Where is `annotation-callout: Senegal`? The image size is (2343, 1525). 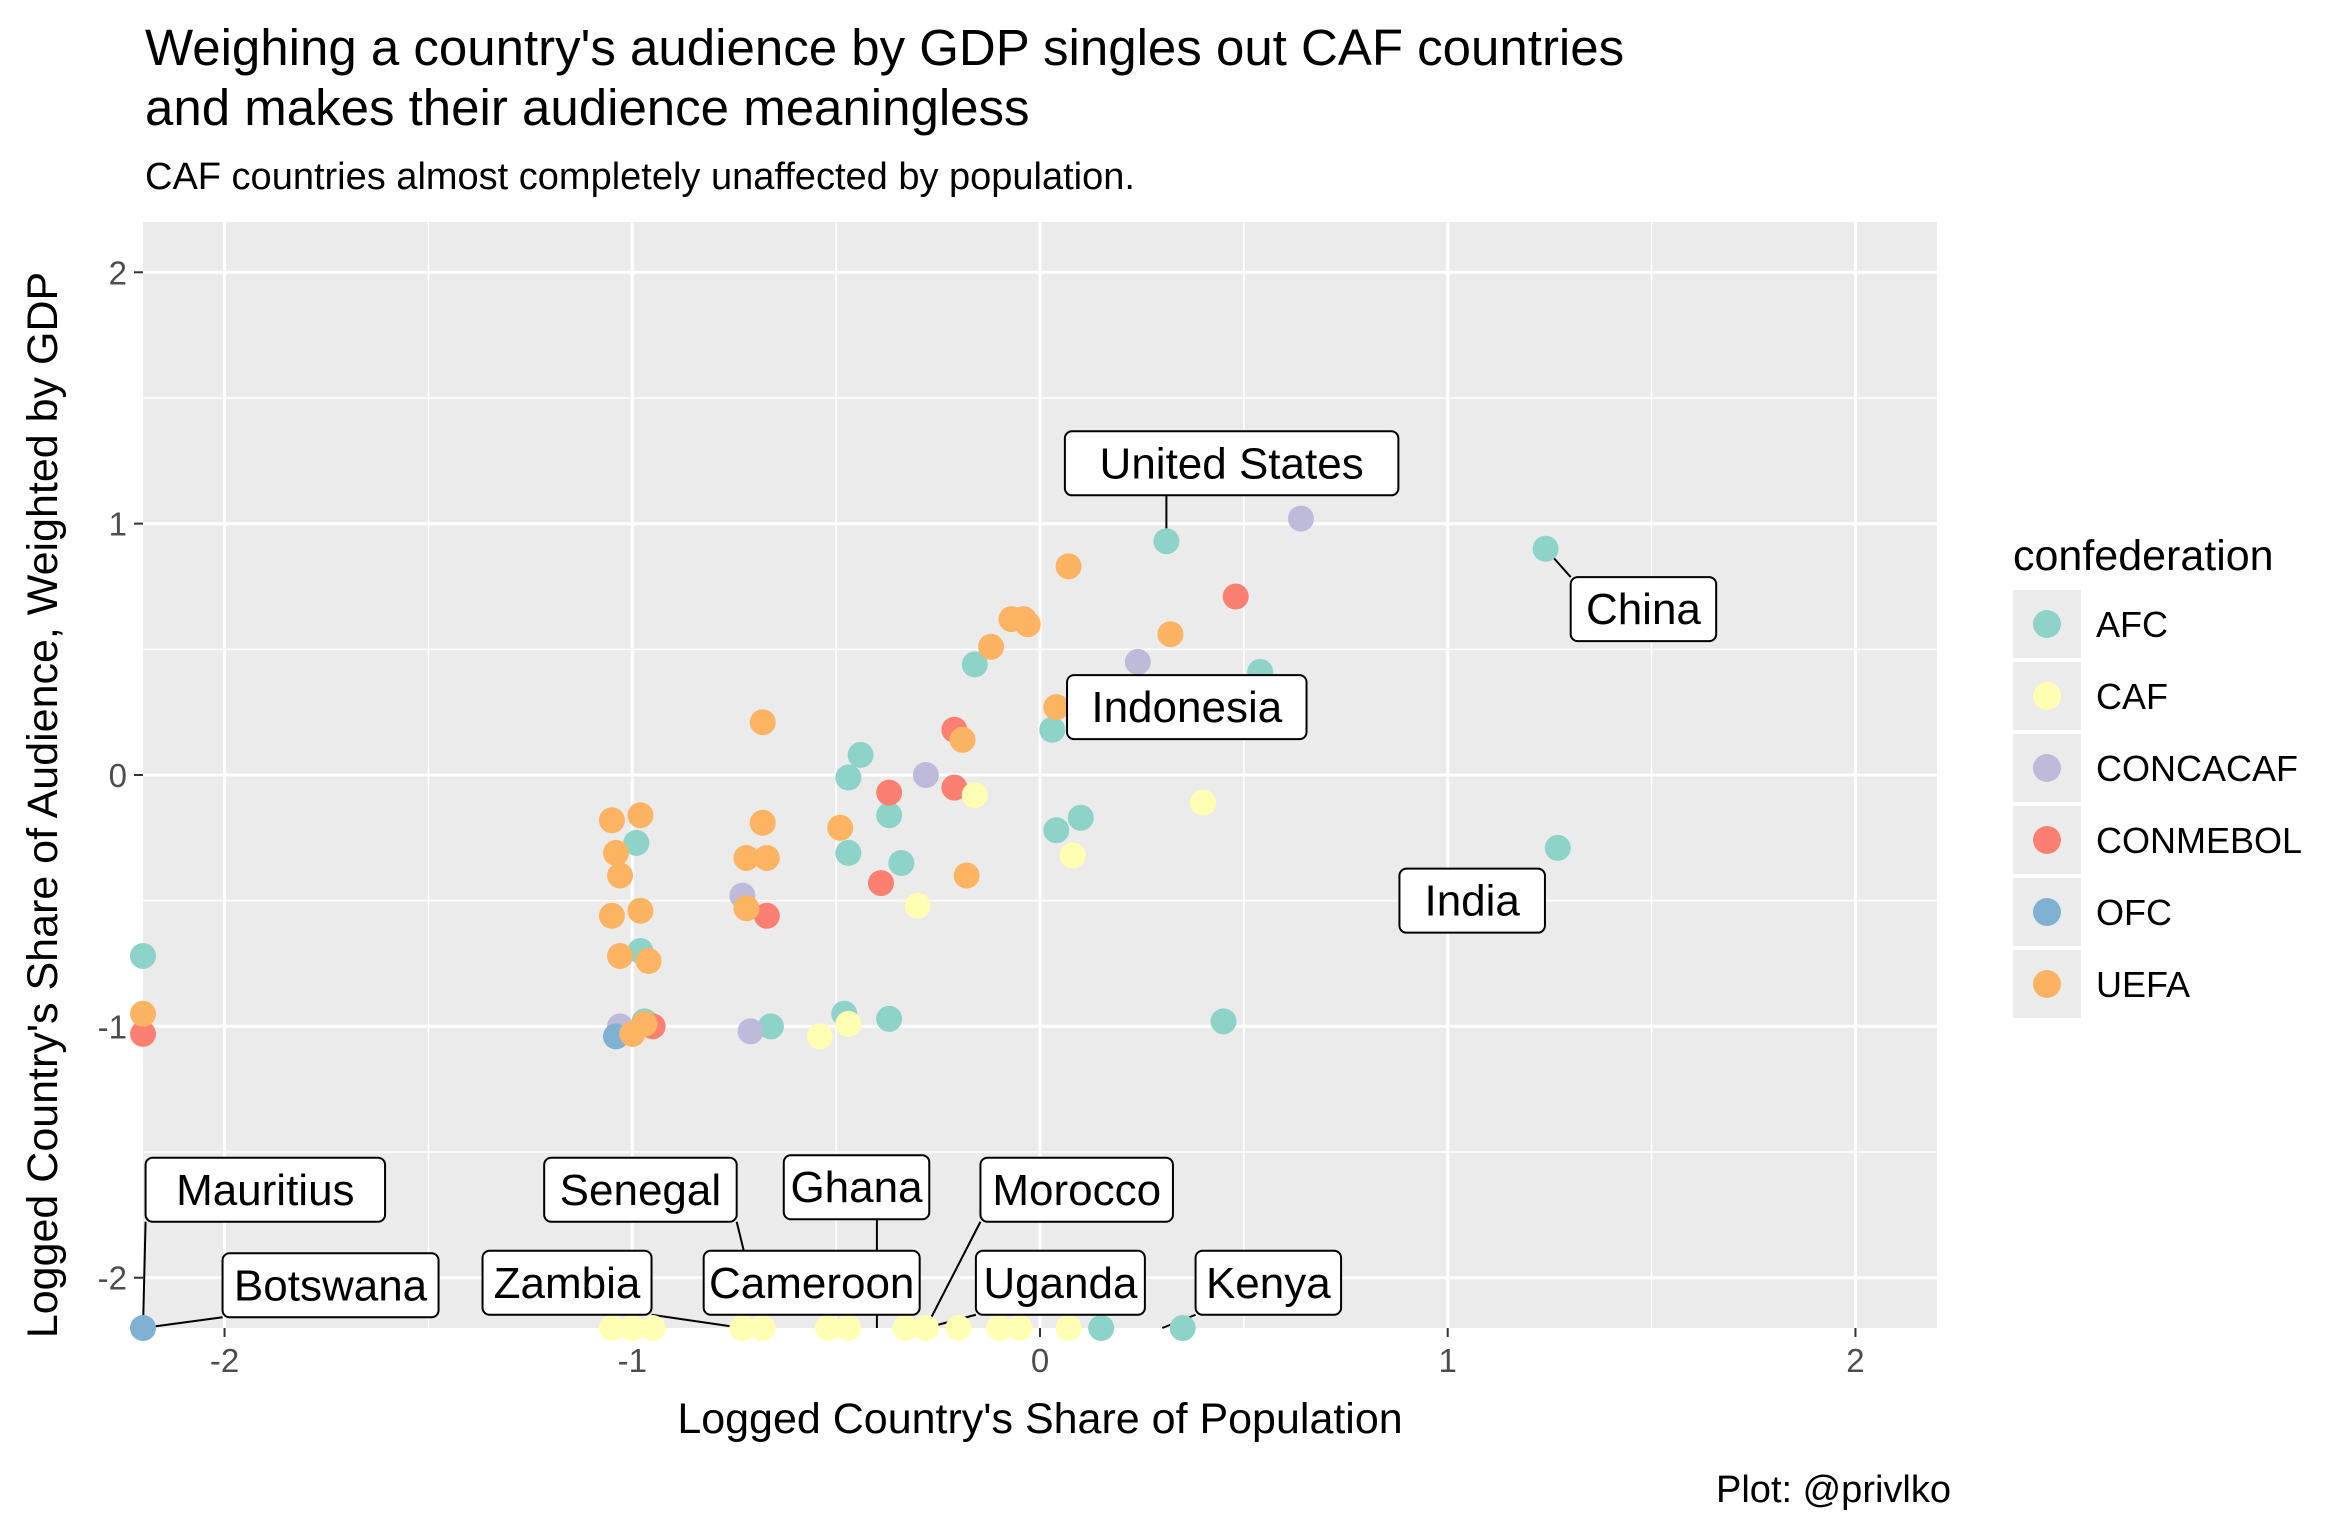
annotation-callout: Senegal is located at coordinates (640, 1189).